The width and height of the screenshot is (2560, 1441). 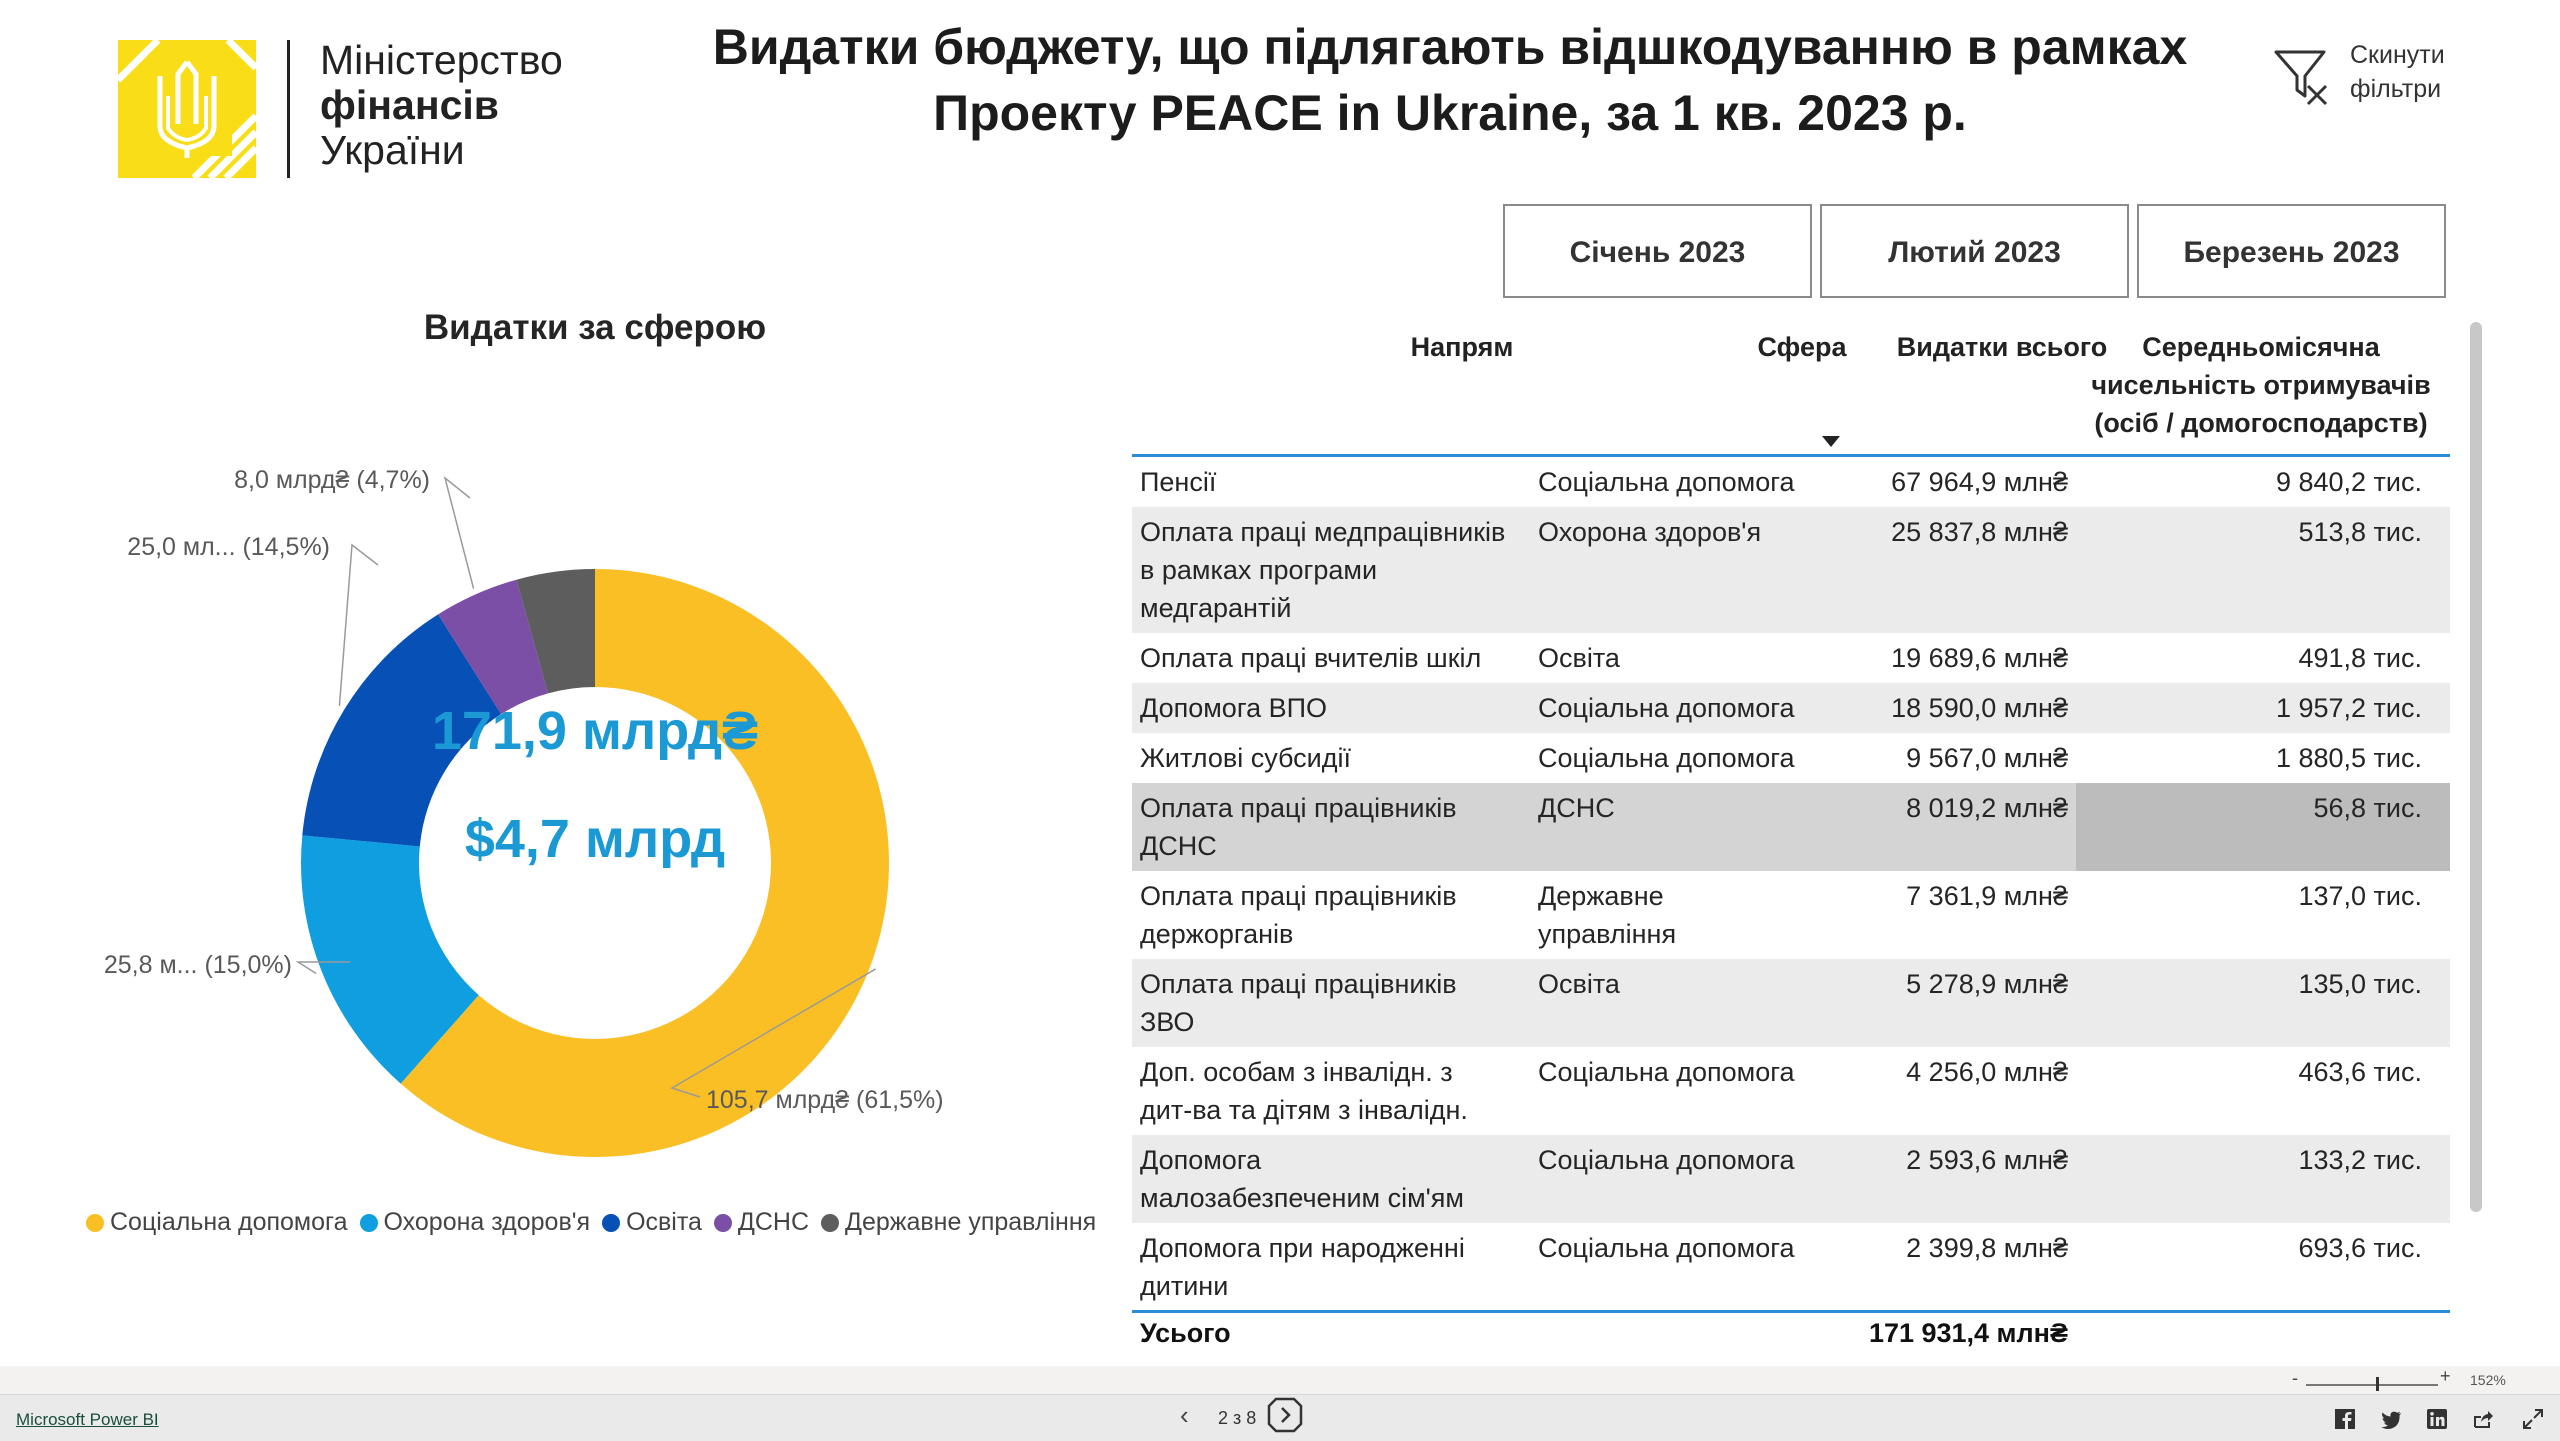 I want to click on powerbi-footer-bar, so click(x=1280, y=1417).